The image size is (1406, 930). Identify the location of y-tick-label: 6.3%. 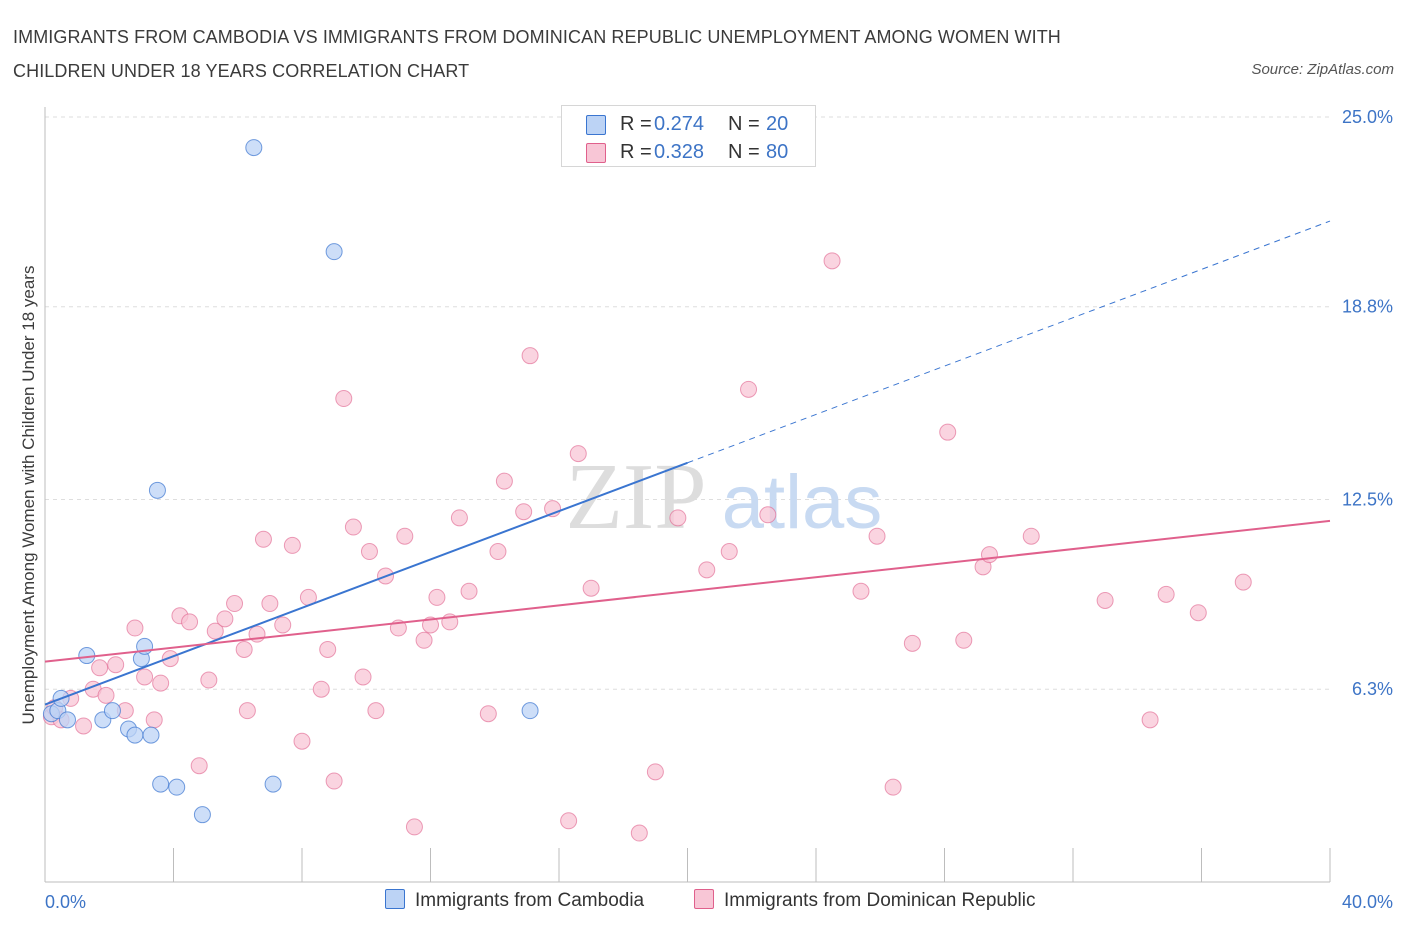
(1372, 689).